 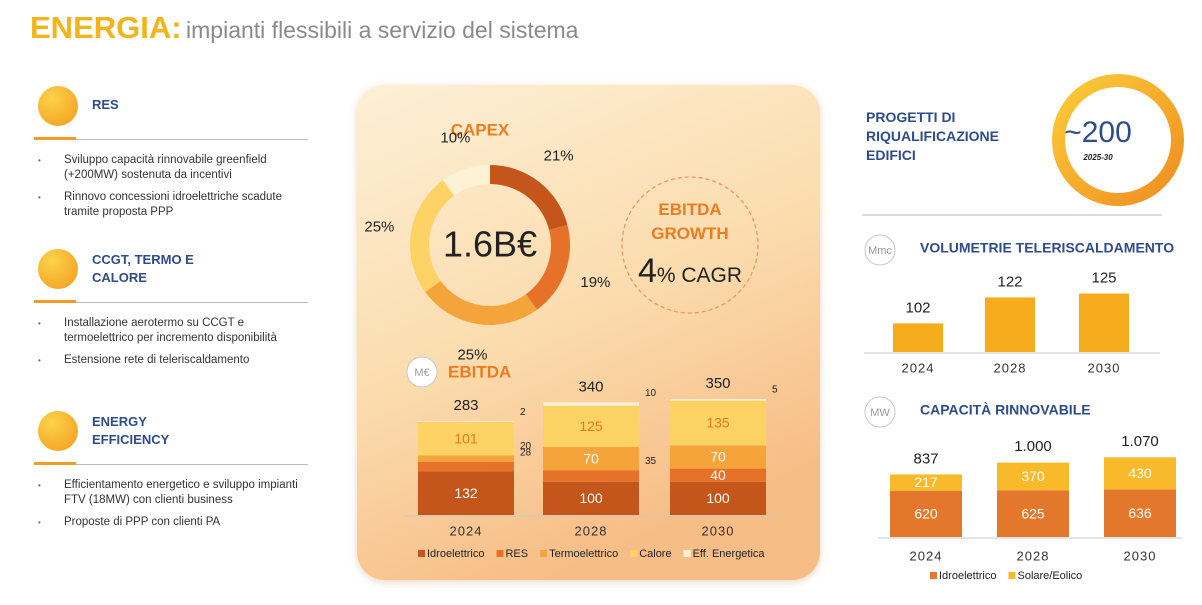 I want to click on section-title: CCGT, TERMO E CALORE, so click(x=143, y=268).